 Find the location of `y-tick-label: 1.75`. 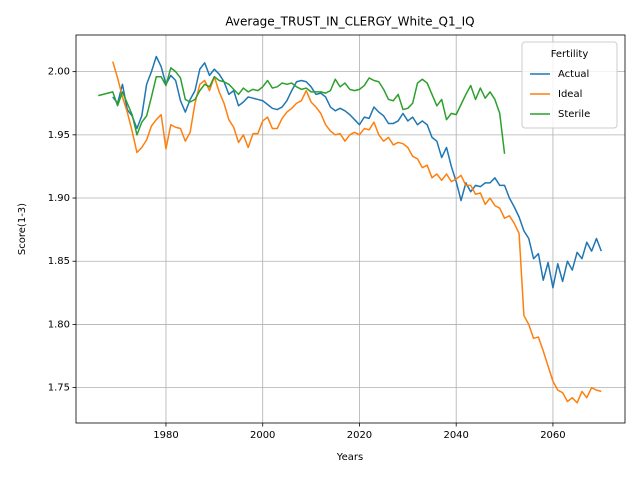

y-tick-label: 1.75 is located at coordinates (59, 388).